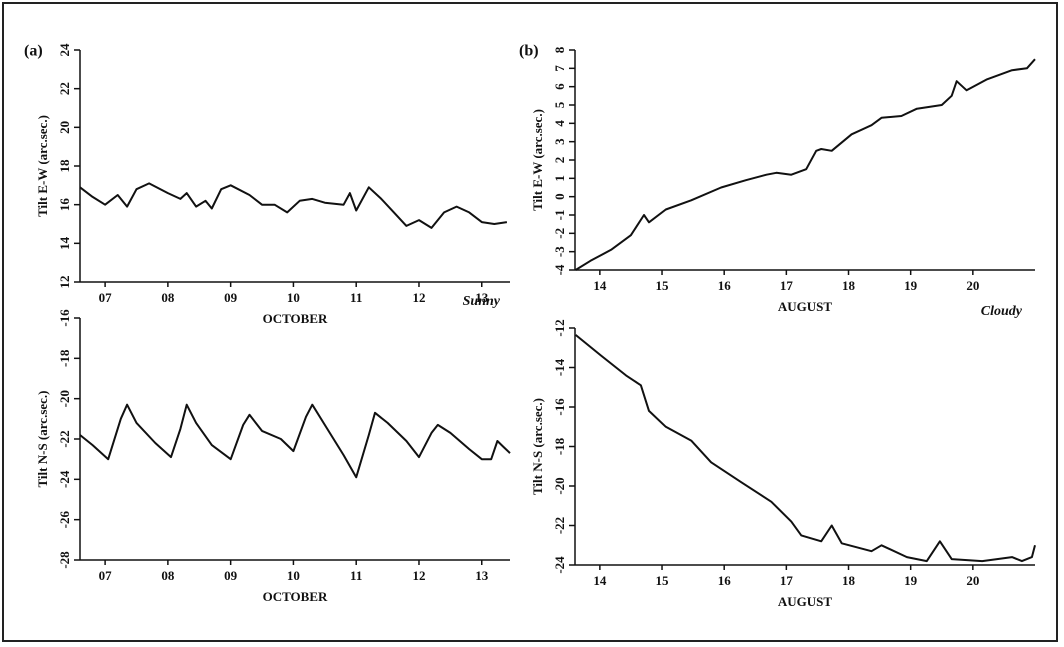 The height and width of the screenshot is (647, 1064). Describe the element at coordinates (559, 215) in the screenshot. I see `y-tick-label: -1` at that location.